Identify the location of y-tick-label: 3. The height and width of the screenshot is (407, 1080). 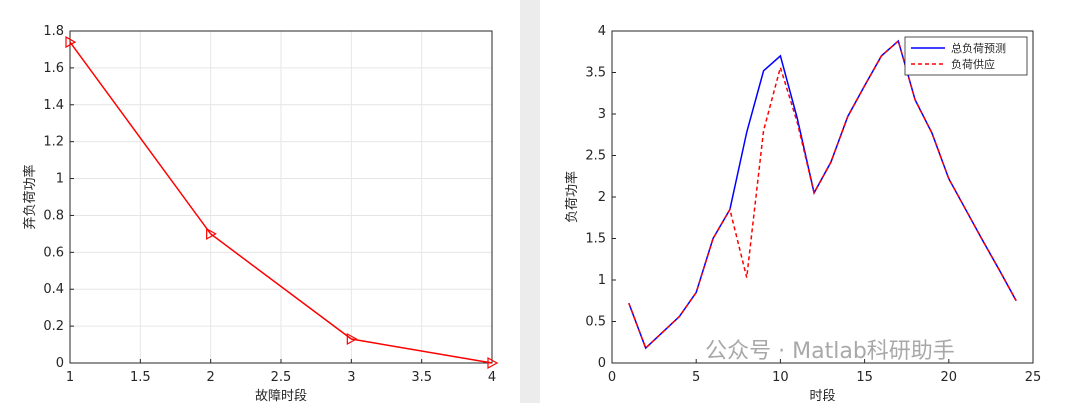
(602, 114).